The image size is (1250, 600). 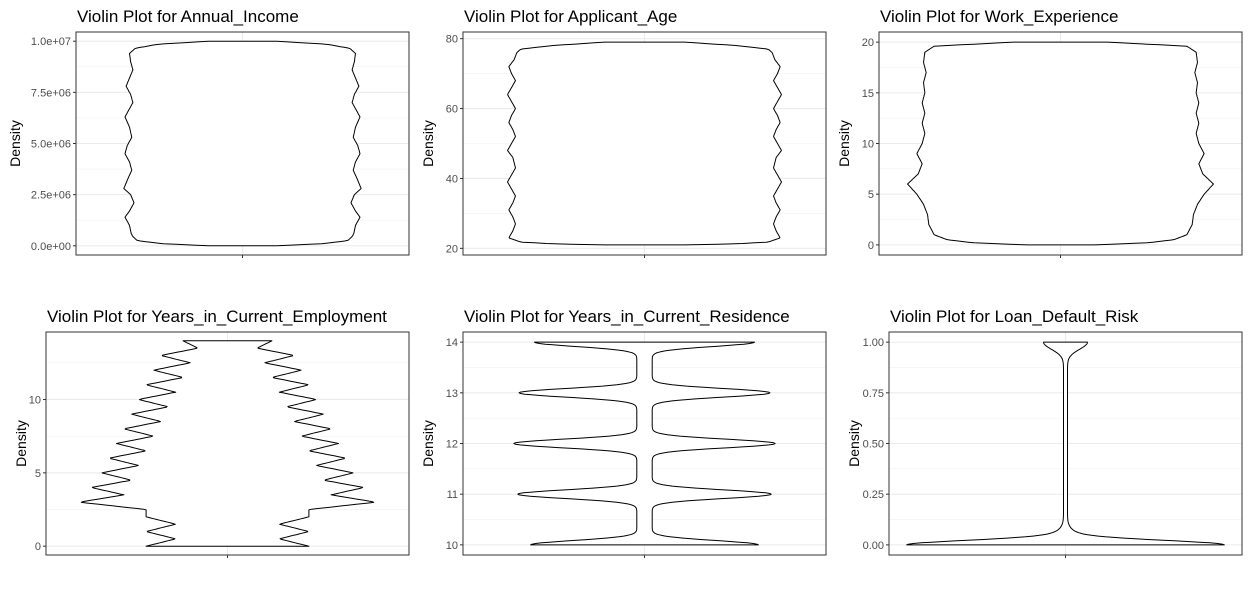 I want to click on y-tick-label: 0.25, so click(x=873, y=495).